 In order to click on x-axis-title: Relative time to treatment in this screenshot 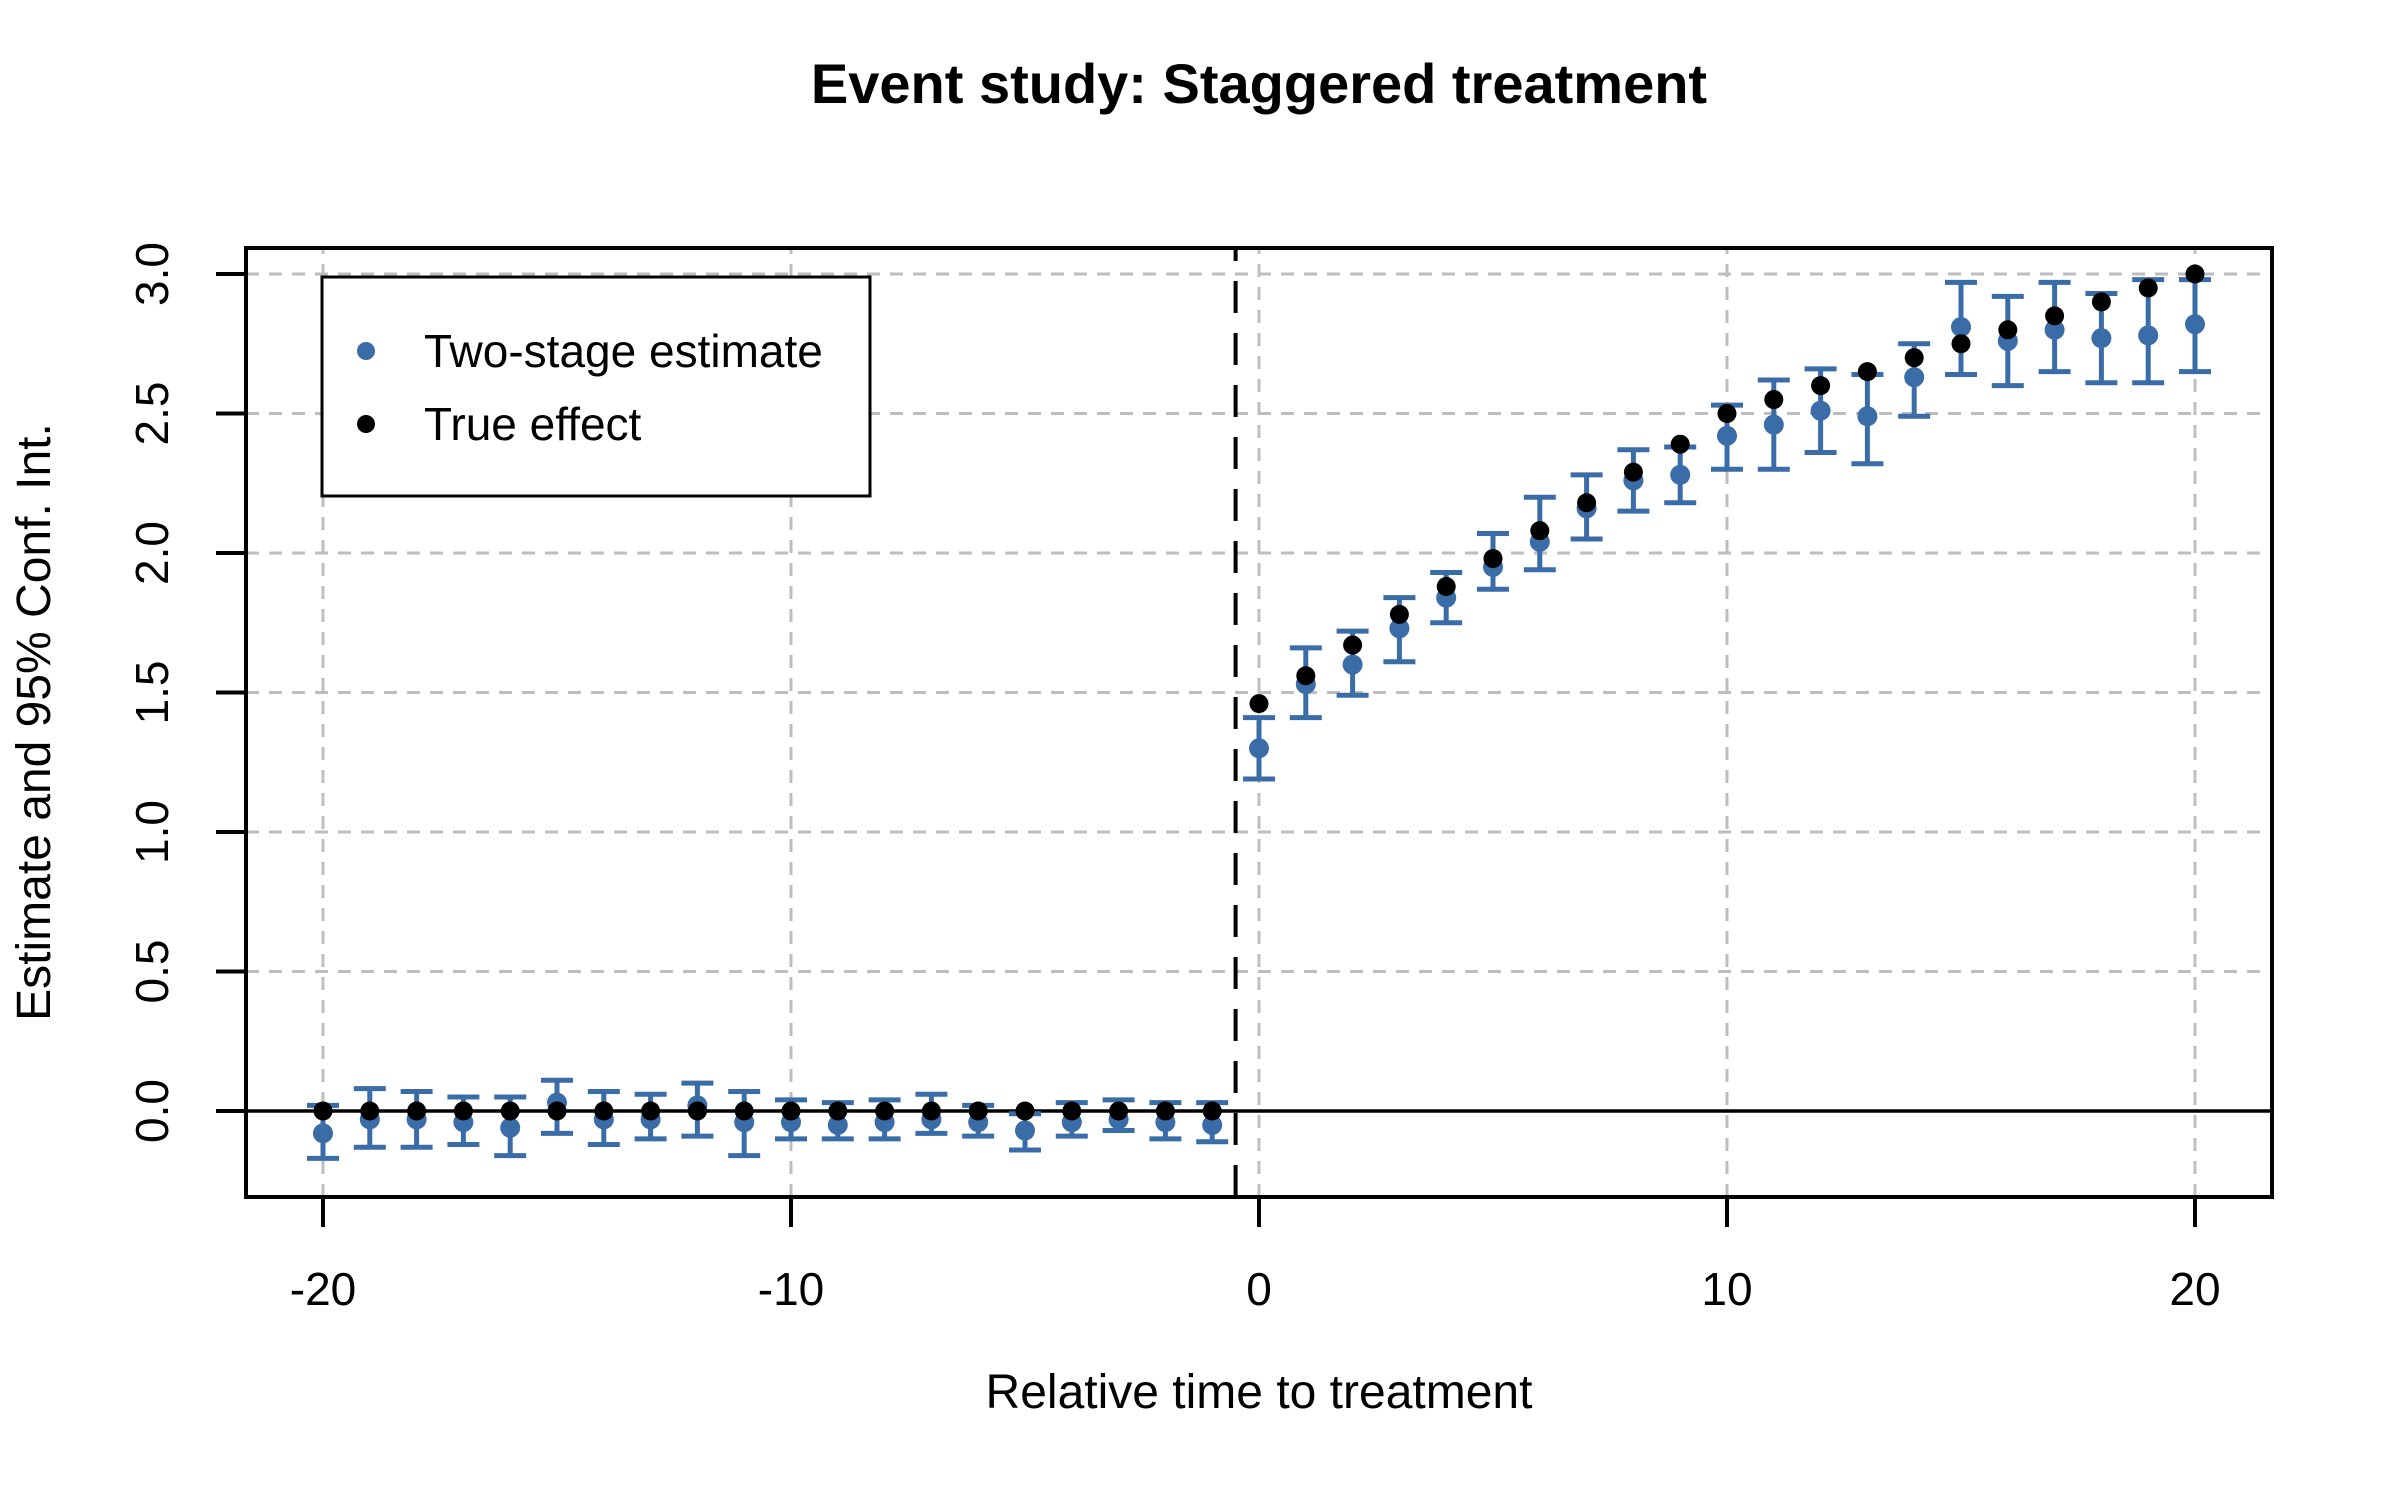, I will do `click(1259, 1392)`.